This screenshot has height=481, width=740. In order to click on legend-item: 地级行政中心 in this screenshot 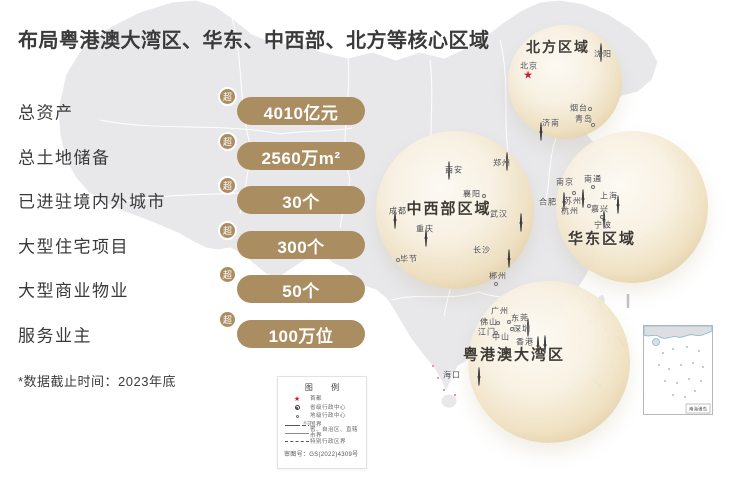, I will do `click(322, 416)`.